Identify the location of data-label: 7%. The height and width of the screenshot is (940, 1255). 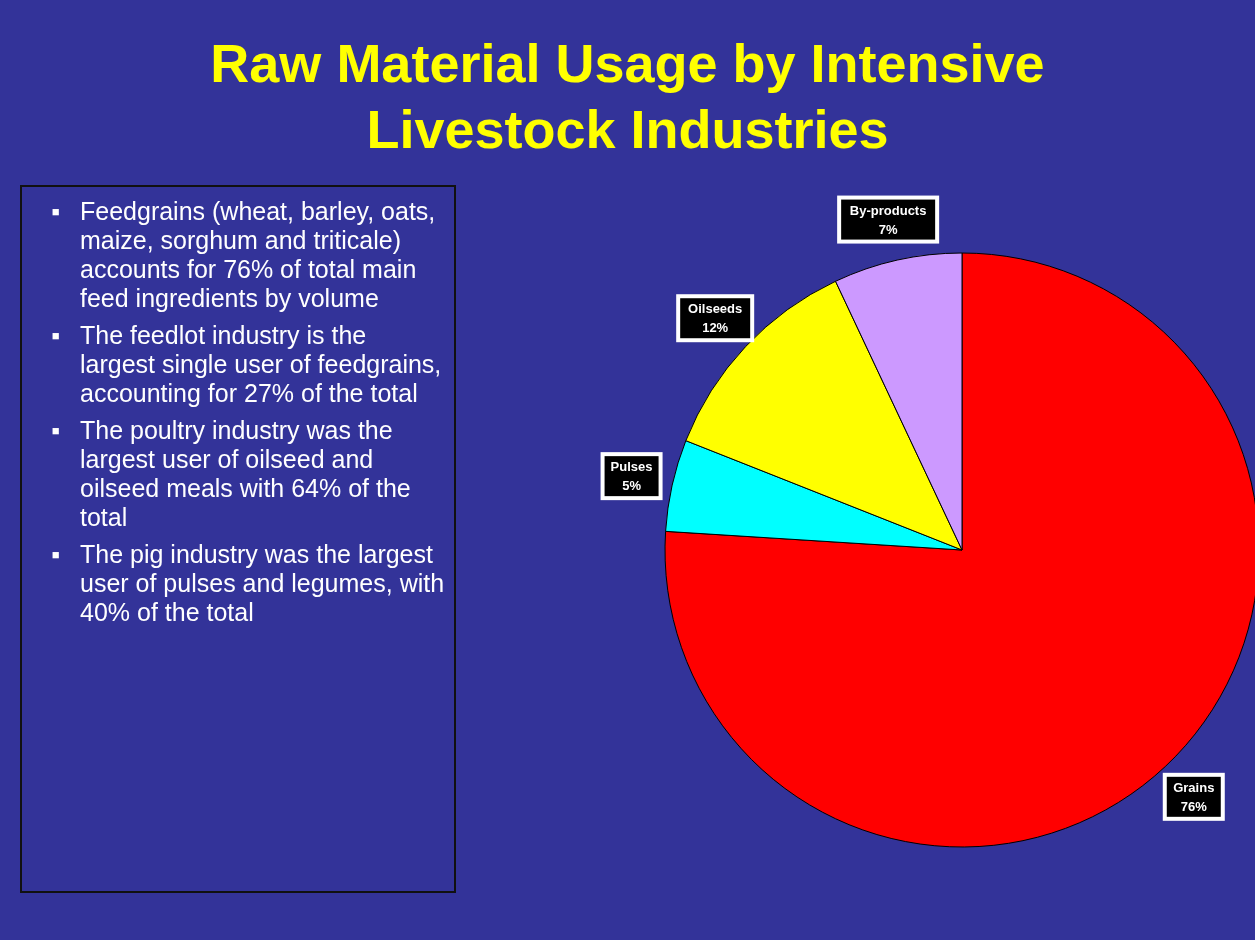
(888, 229).